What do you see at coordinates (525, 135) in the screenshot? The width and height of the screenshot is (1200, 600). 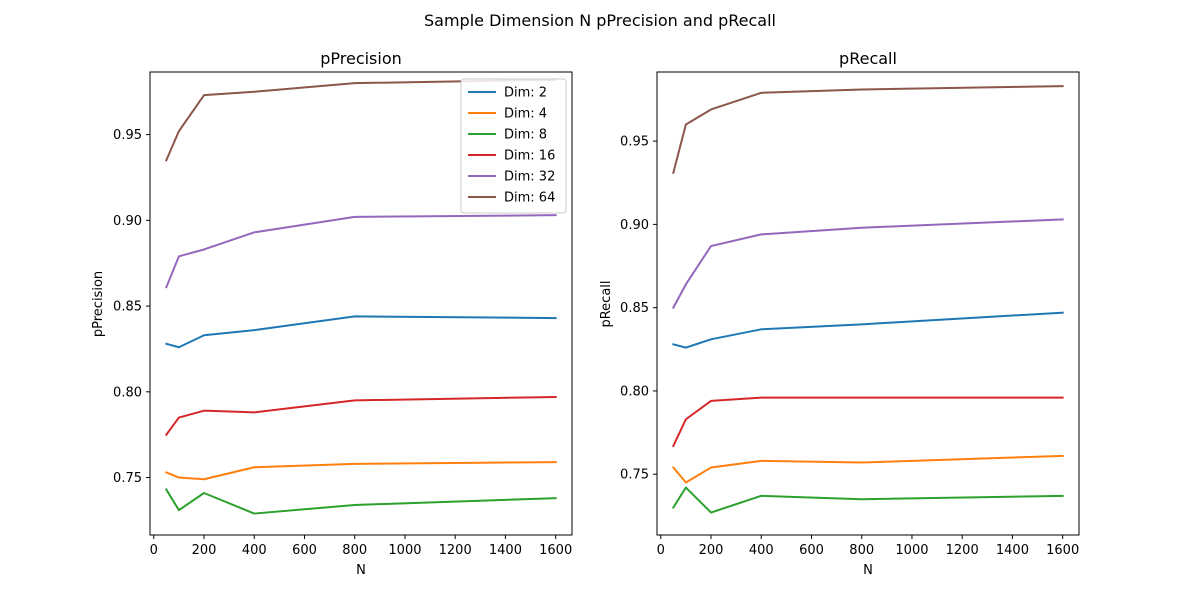 I see `legend-entry: Dim: 8` at bounding box center [525, 135].